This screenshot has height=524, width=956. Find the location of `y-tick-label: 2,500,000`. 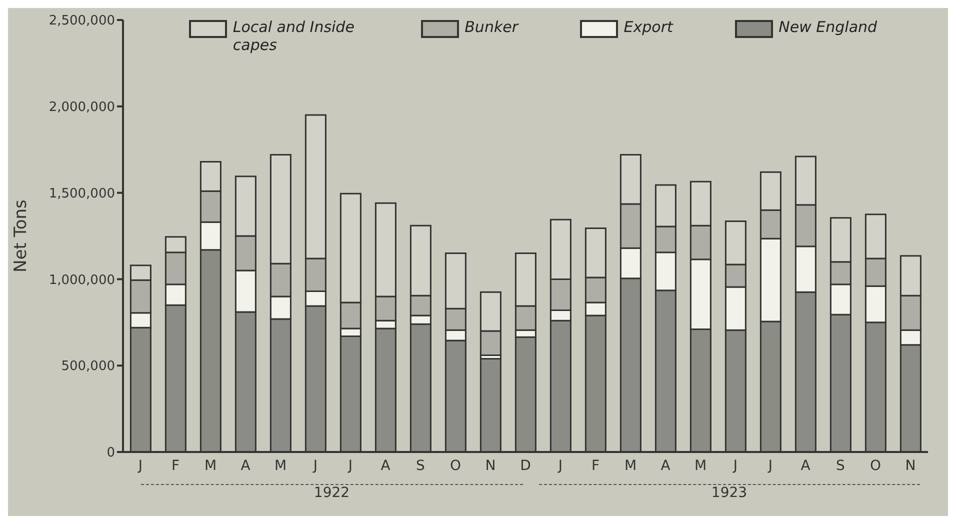

y-tick-label: 2,500,000 is located at coordinates (81, 21).